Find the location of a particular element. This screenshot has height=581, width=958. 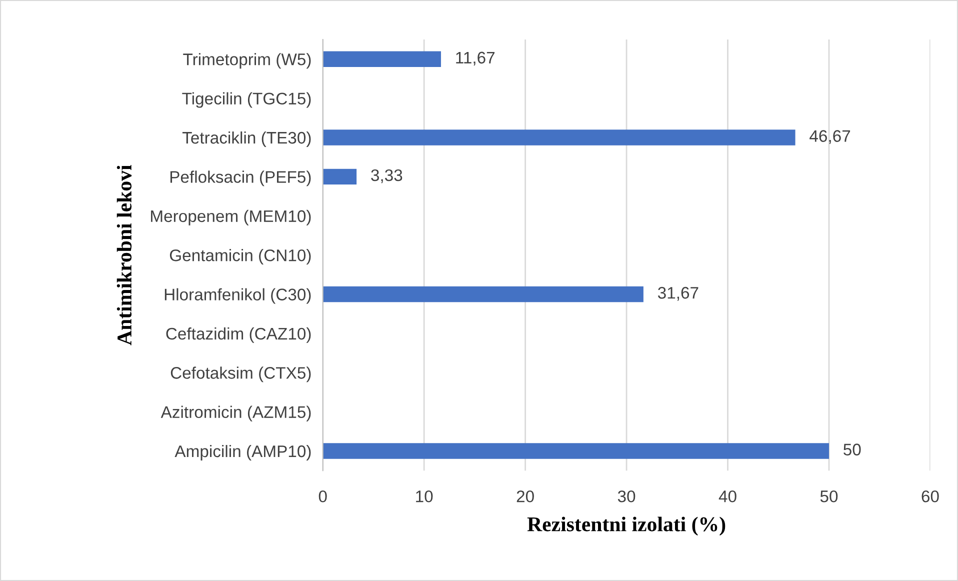

data-label: 11,67 is located at coordinates (475, 59).